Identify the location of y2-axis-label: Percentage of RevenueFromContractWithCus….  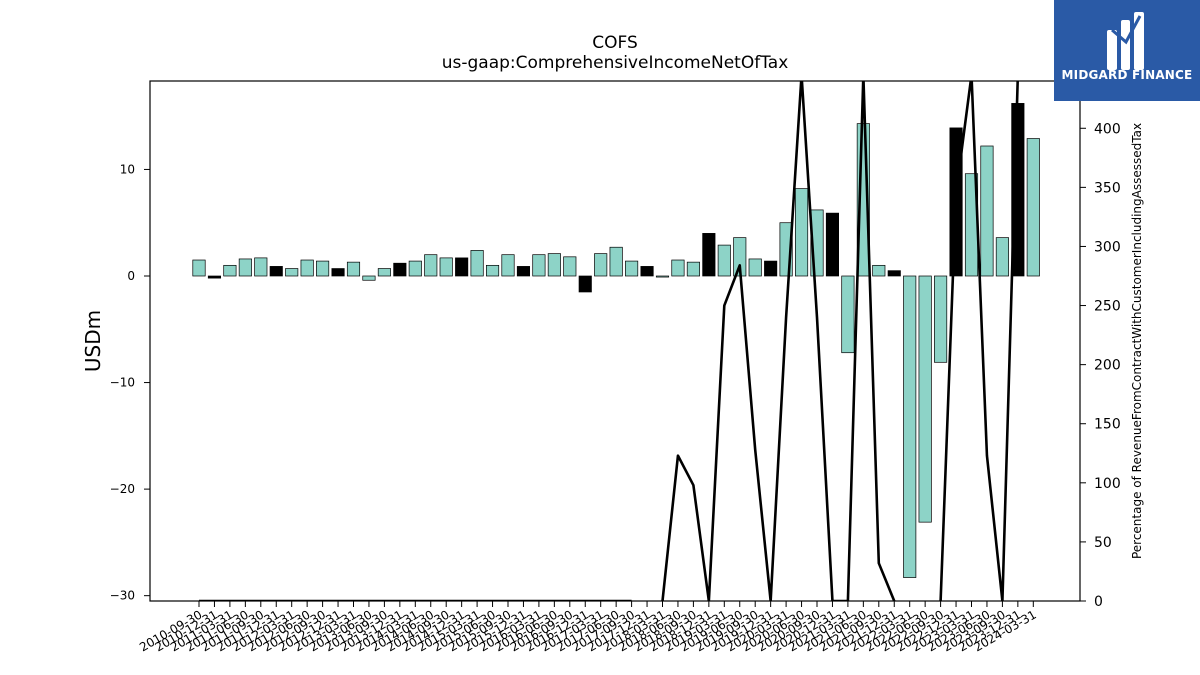
(1137, 341).